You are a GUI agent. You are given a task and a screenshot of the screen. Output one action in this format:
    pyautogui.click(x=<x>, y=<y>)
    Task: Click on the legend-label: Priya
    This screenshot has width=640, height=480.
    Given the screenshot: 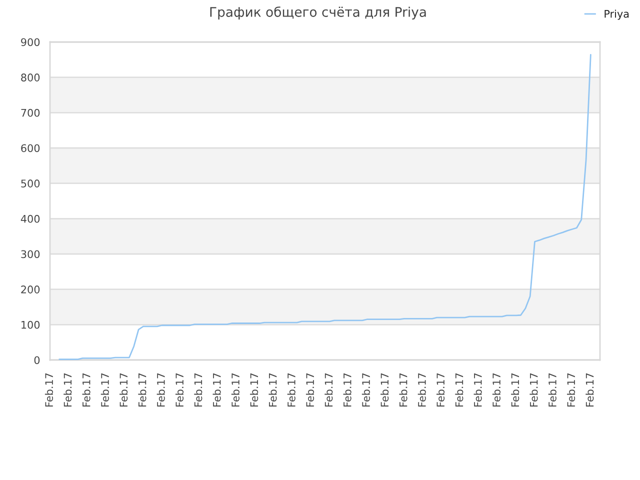 What is the action you would take?
    pyautogui.click(x=616, y=15)
    